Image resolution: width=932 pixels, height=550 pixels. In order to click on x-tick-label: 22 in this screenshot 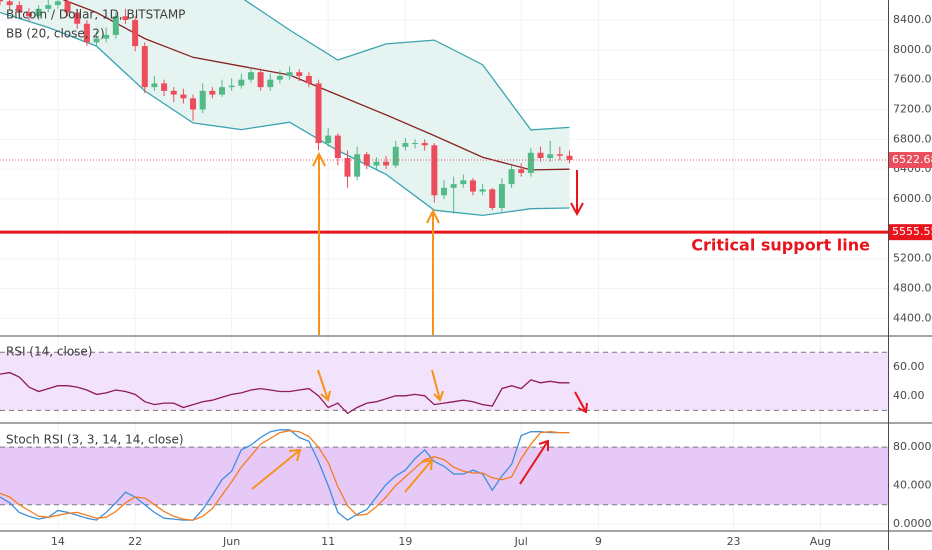, I will do `click(135, 541)`.